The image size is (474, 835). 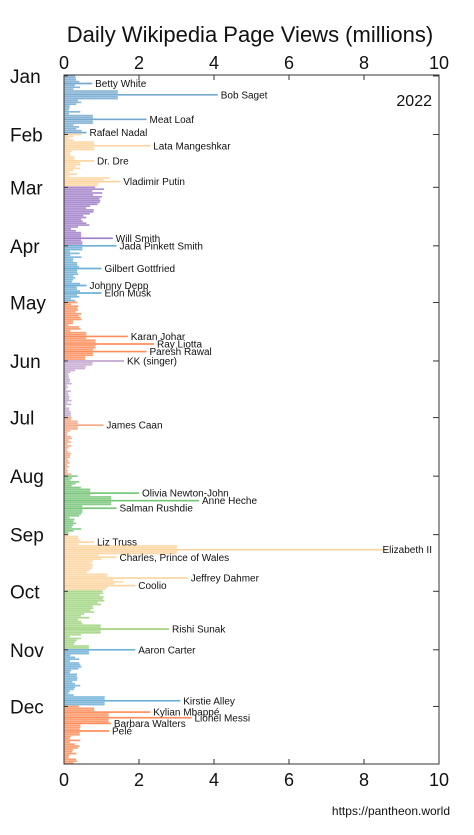 I want to click on annotation-label-0: Betty White, so click(x=121, y=84).